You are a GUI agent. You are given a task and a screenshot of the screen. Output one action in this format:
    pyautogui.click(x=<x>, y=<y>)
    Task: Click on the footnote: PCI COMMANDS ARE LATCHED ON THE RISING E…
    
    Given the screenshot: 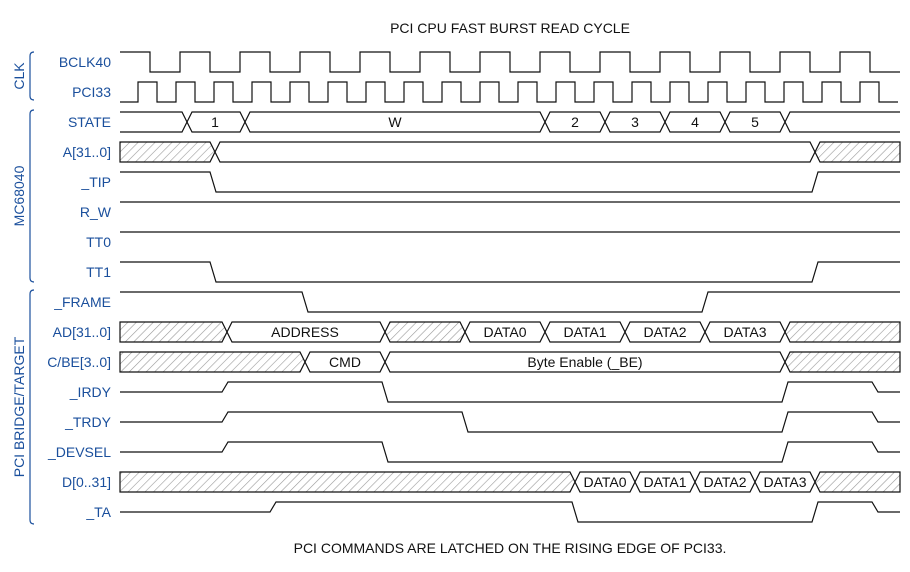 What is the action you would take?
    pyautogui.click(x=510, y=548)
    